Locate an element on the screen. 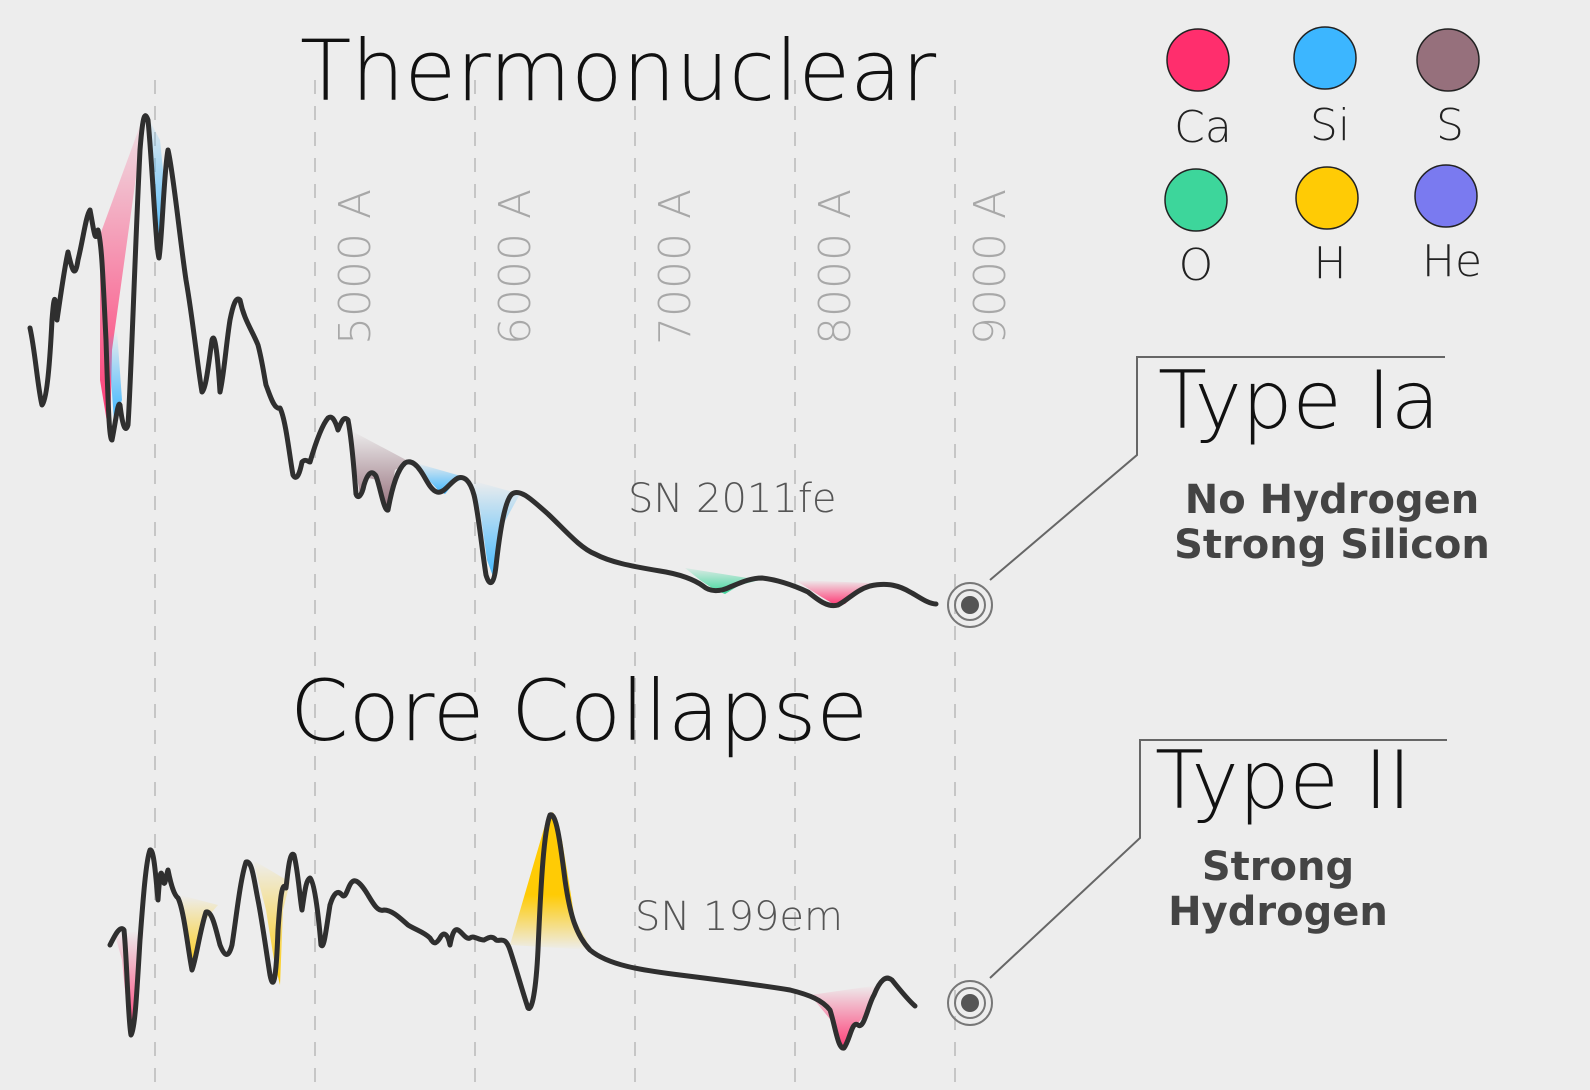  type-ia-connector is located at coordinates (1217, 468).